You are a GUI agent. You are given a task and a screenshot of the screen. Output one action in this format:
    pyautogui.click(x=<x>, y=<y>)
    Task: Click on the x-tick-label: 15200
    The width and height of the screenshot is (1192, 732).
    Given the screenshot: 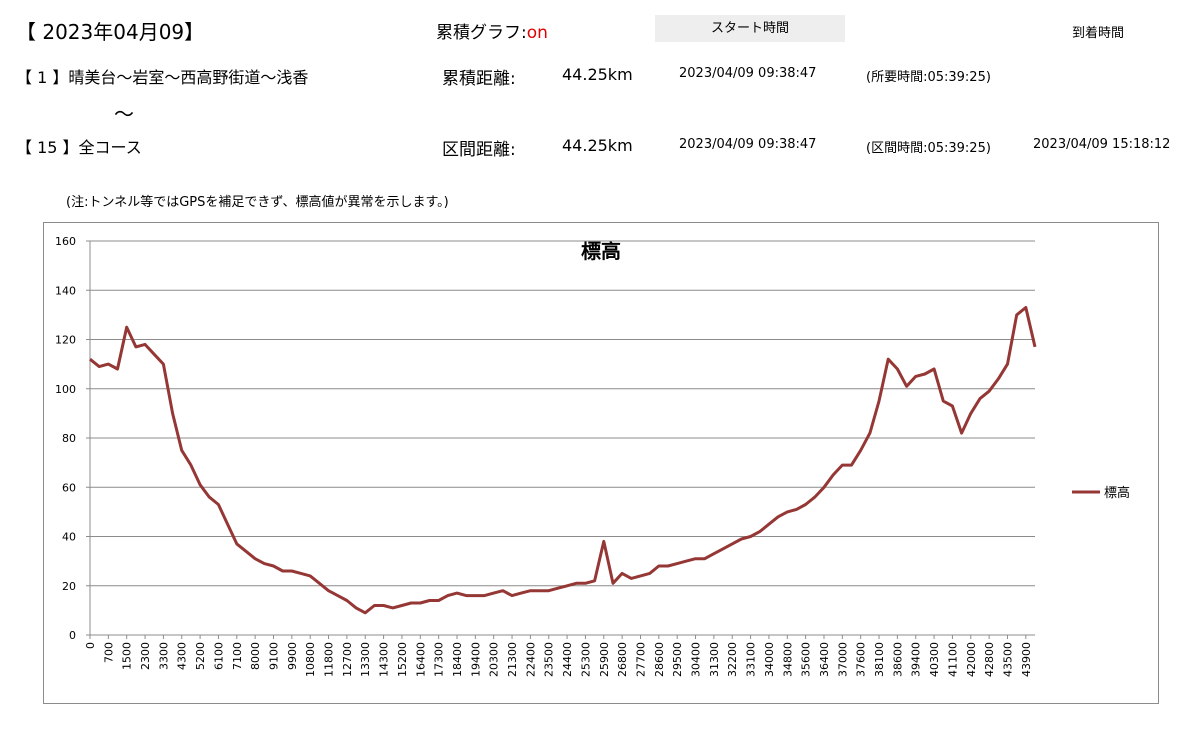 What is the action you would take?
    pyautogui.click(x=402, y=659)
    